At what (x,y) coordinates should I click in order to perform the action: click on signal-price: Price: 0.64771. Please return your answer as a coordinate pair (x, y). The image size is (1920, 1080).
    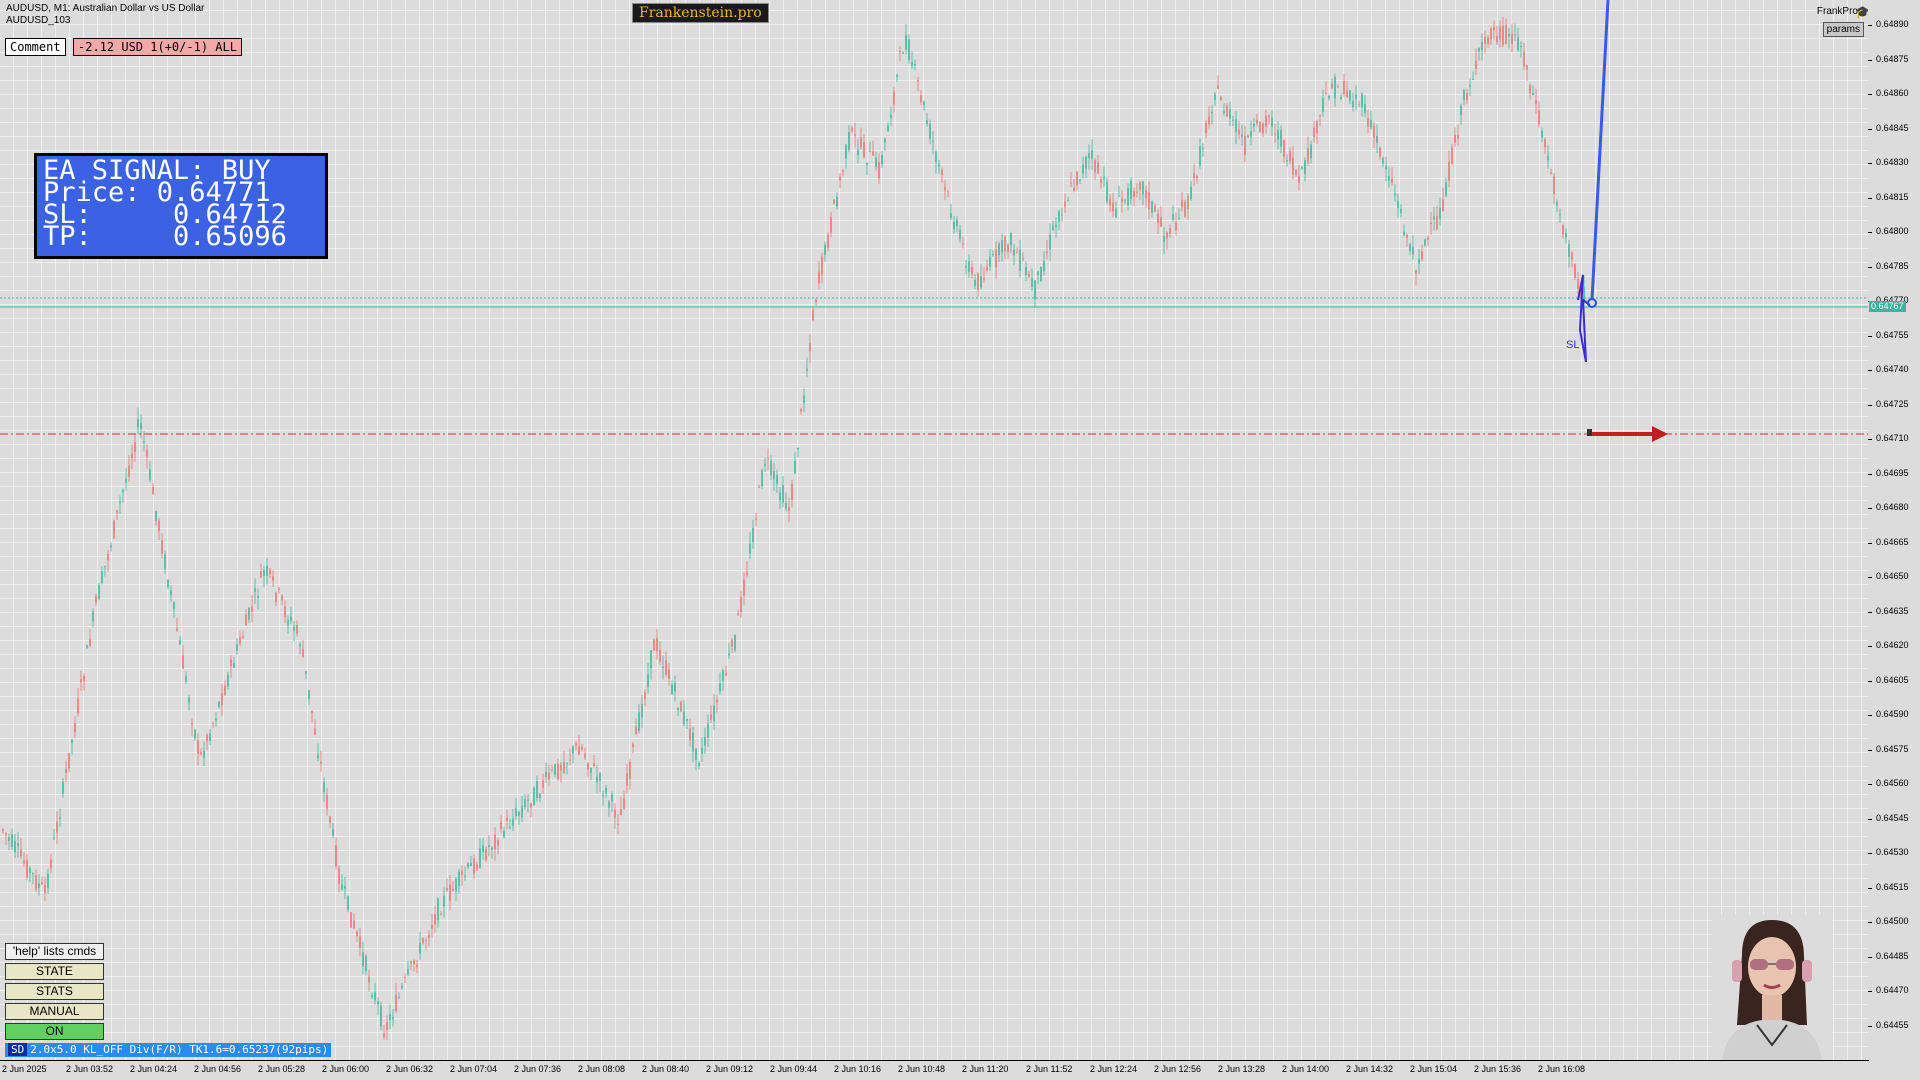
    Looking at the image, I should click on (157, 192).